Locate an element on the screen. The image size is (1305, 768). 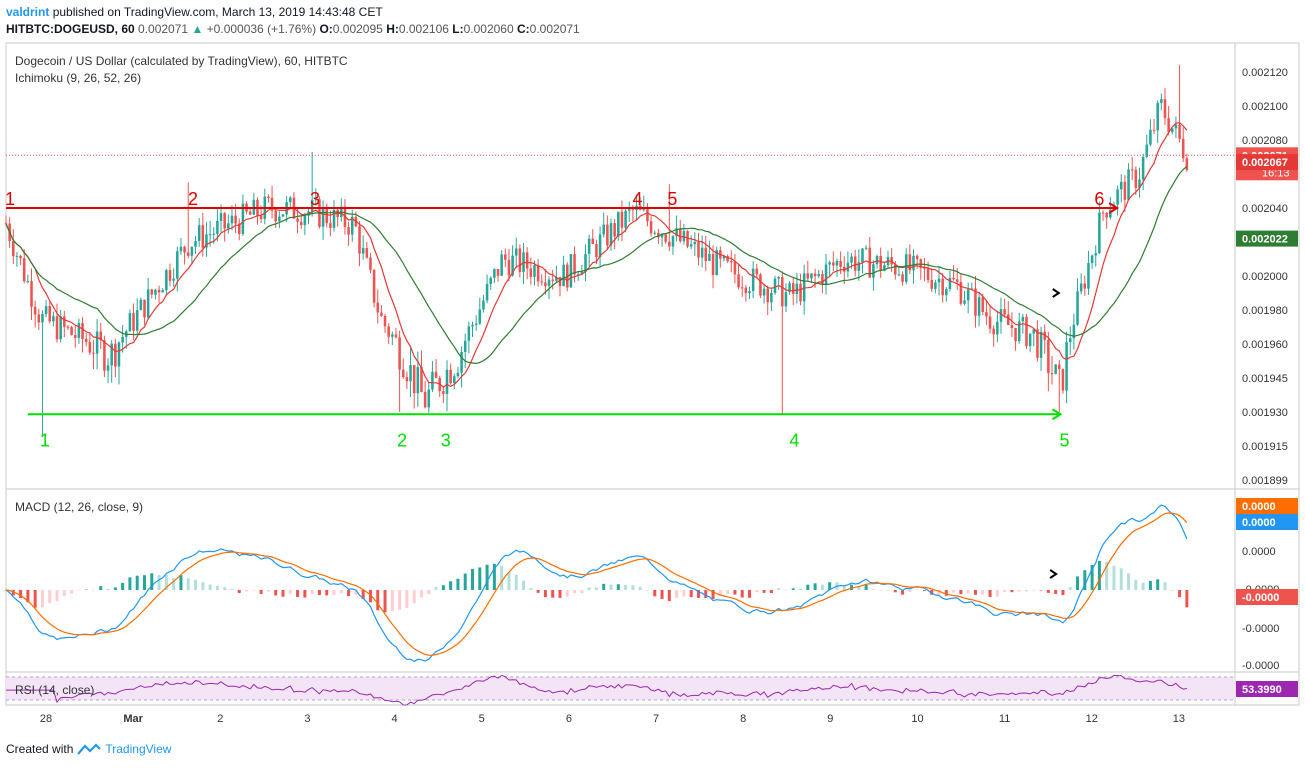
macd-crossover-arrow-icon is located at coordinates (1053, 574).